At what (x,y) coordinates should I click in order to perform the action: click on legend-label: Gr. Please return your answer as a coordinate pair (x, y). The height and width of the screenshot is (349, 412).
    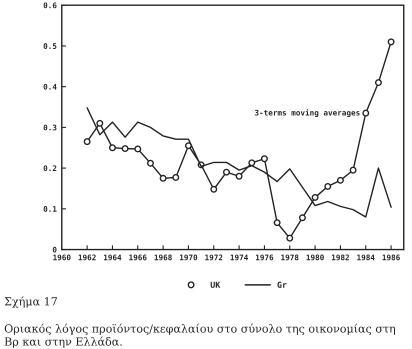
    Looking at the image, I should click on (282, 285).